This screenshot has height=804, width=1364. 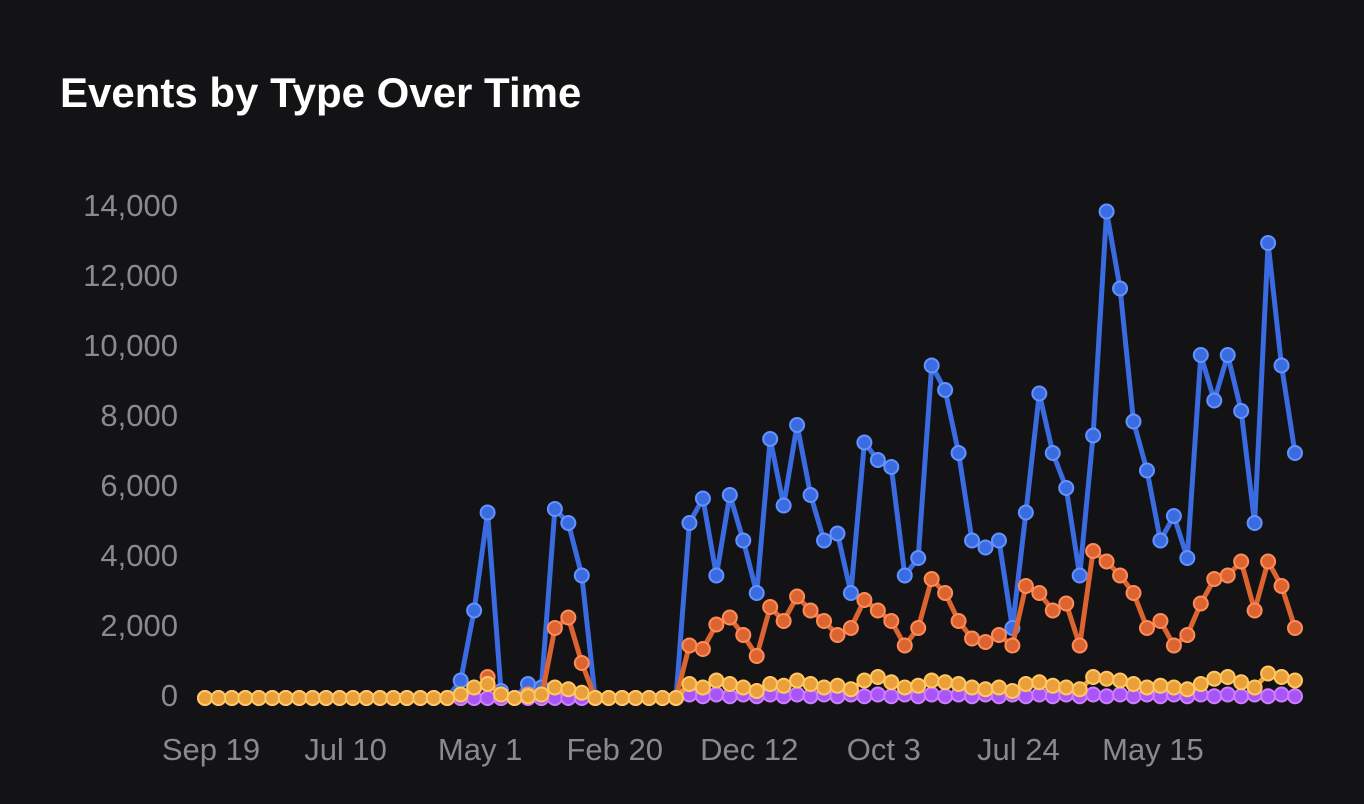 I want to click on y-tick-label: 4,000, so click(x=139, y=555).